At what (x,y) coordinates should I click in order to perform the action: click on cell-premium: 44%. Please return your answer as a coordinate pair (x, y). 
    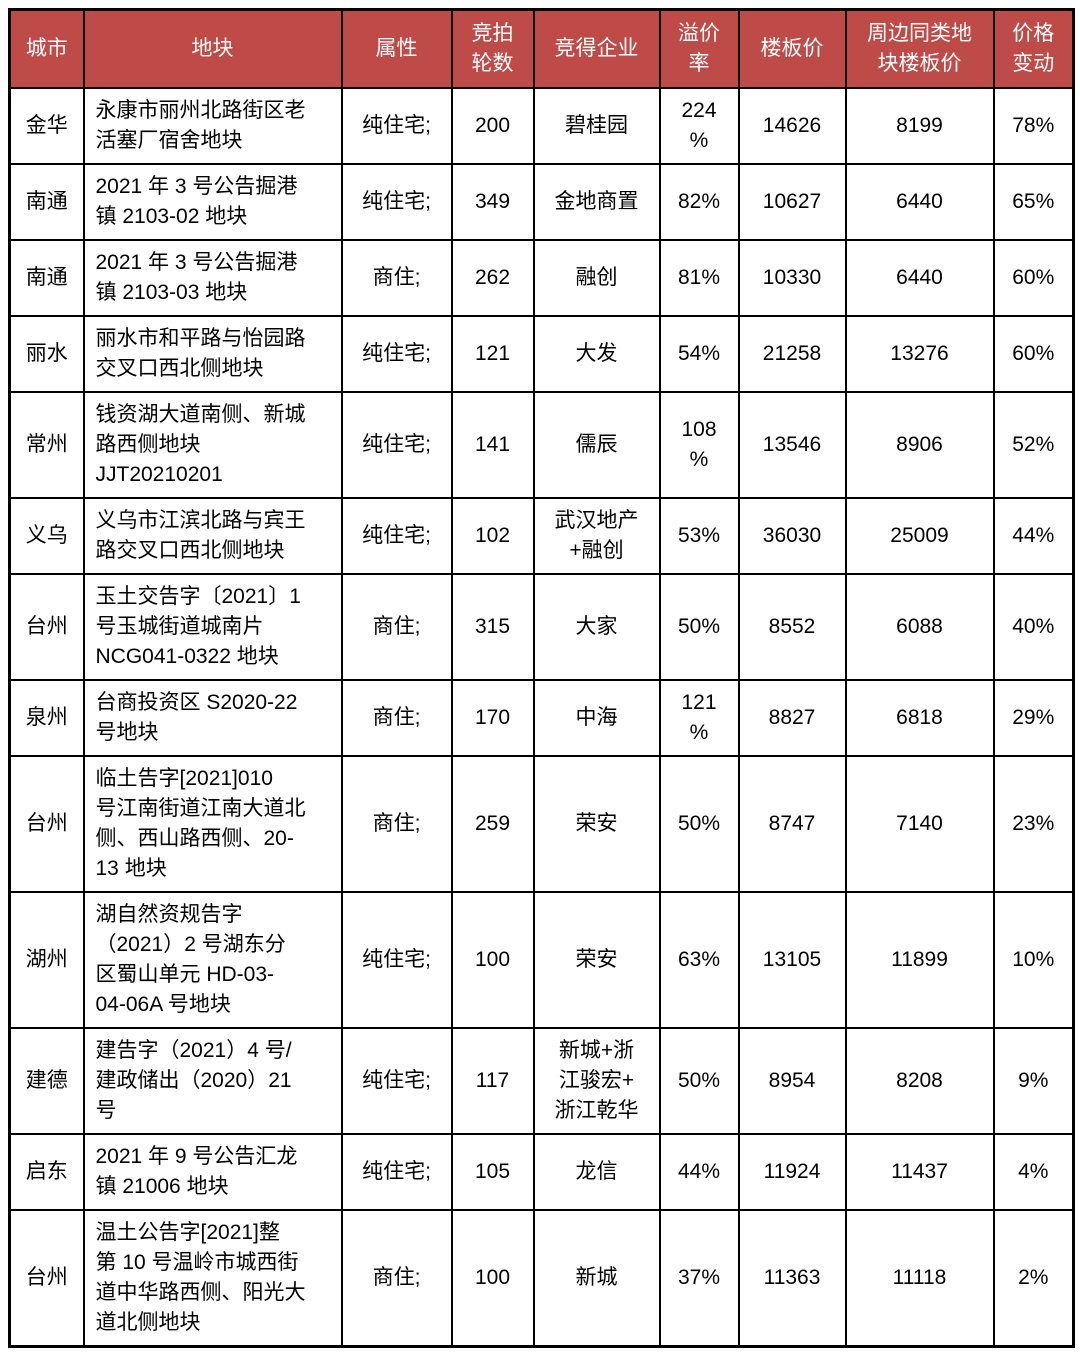
    Looking at the image, I should click on (699, 1172).